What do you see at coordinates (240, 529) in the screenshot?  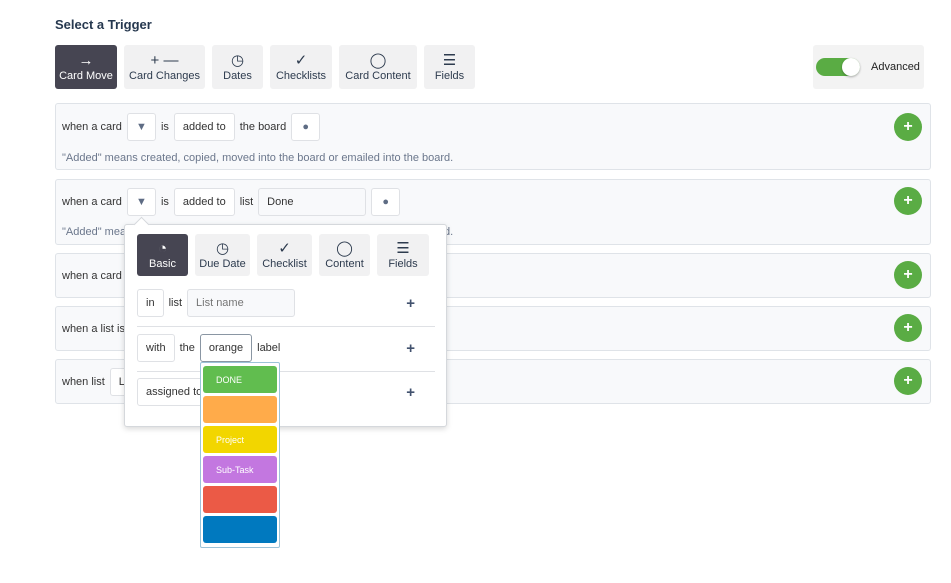 I see `label-option-blue` at bounding box center [240, 529].